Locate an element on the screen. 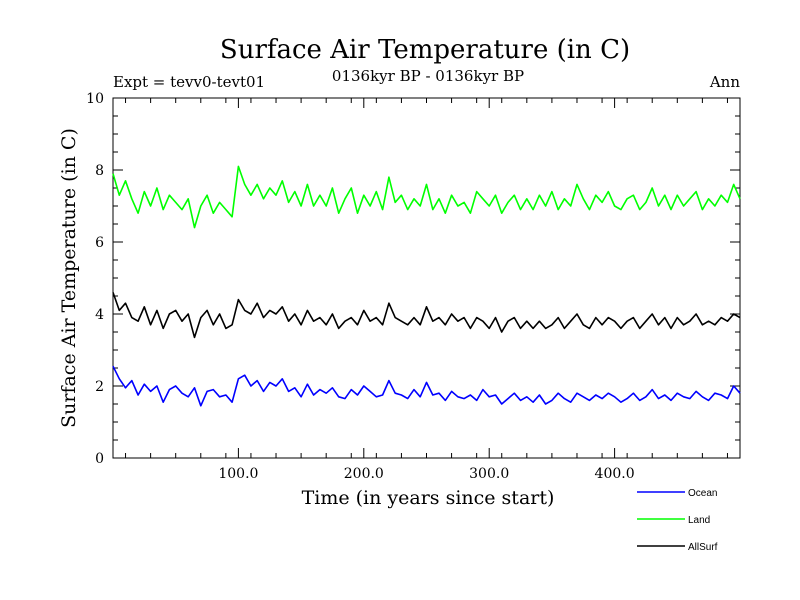  legend-item-allsurf: AllSurf is located at coordinates (677, 547).